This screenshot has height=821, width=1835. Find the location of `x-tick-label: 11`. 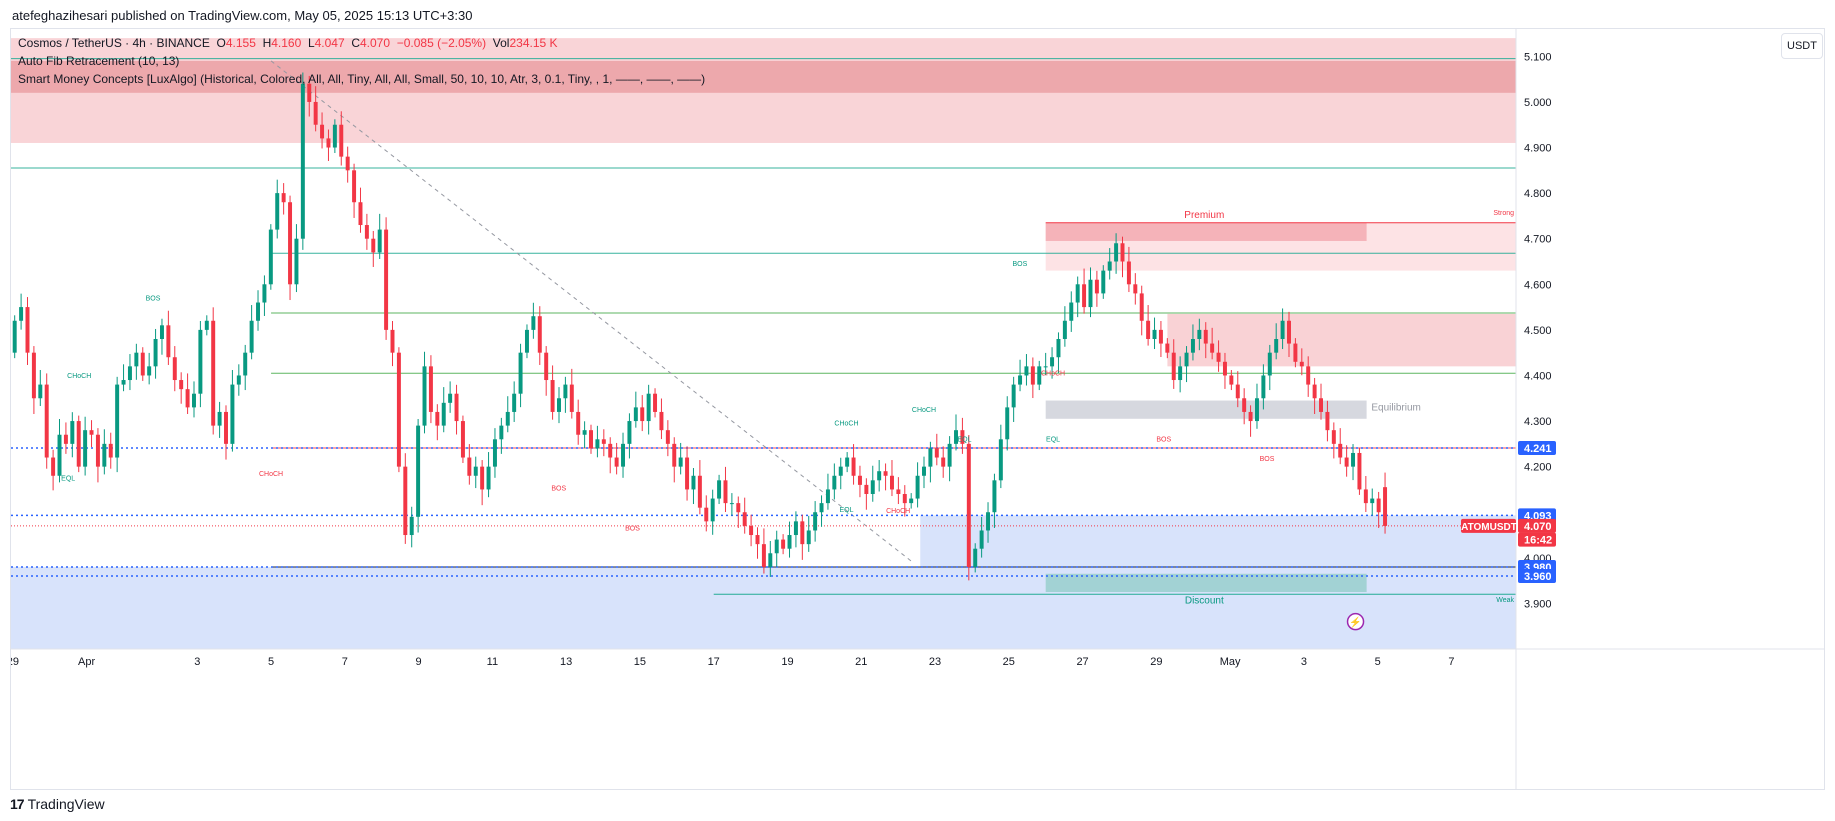

x-tick-label: 11 is located at coordinates (492, 662).